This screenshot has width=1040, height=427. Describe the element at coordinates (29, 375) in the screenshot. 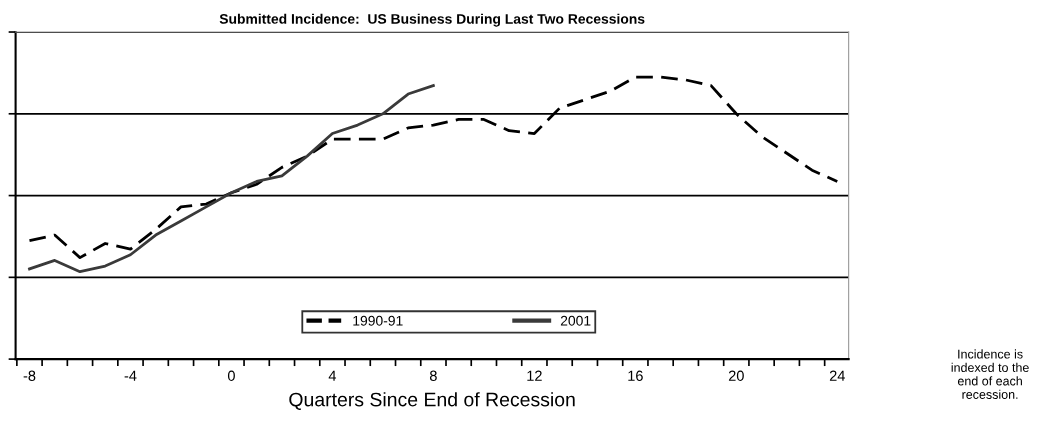

I see `x-tick-label: -8` at that location.